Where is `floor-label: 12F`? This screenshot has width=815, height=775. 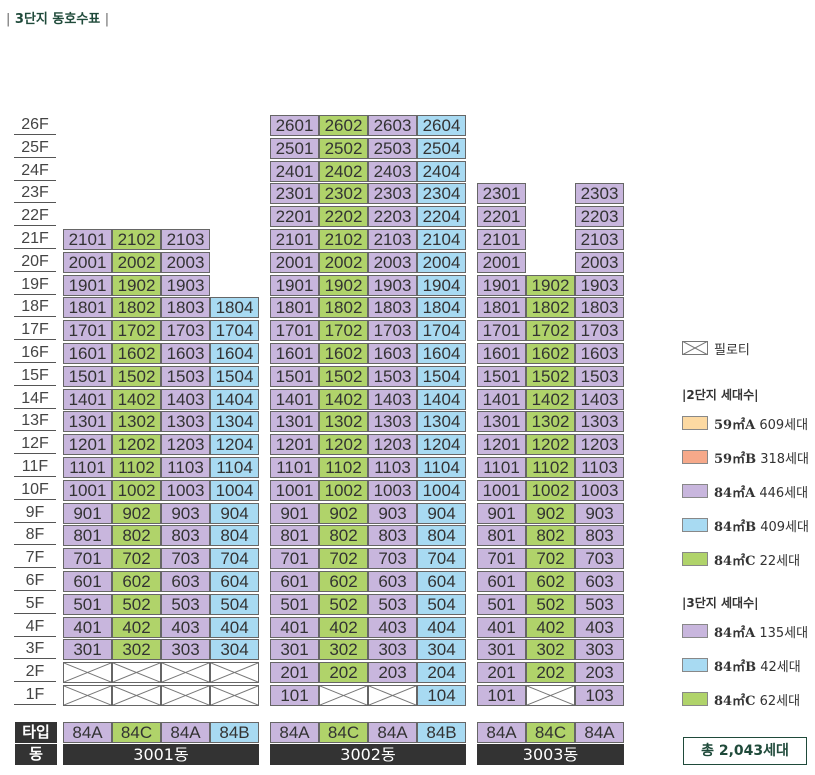
floor-label: 12F is located at coordinates (35, 444).